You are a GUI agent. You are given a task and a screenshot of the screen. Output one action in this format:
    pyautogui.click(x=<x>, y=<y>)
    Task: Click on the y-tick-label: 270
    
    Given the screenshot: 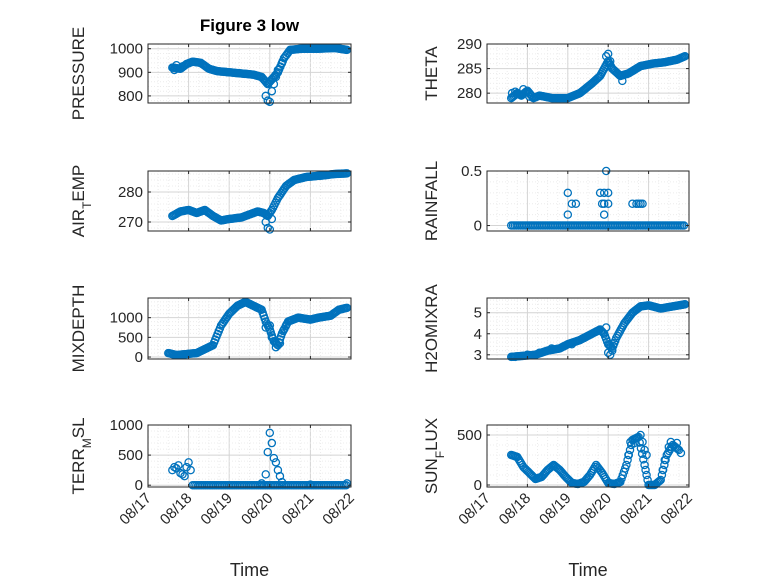 What is the action you would take?
    pyautogui.click(x=130, y=222)
    